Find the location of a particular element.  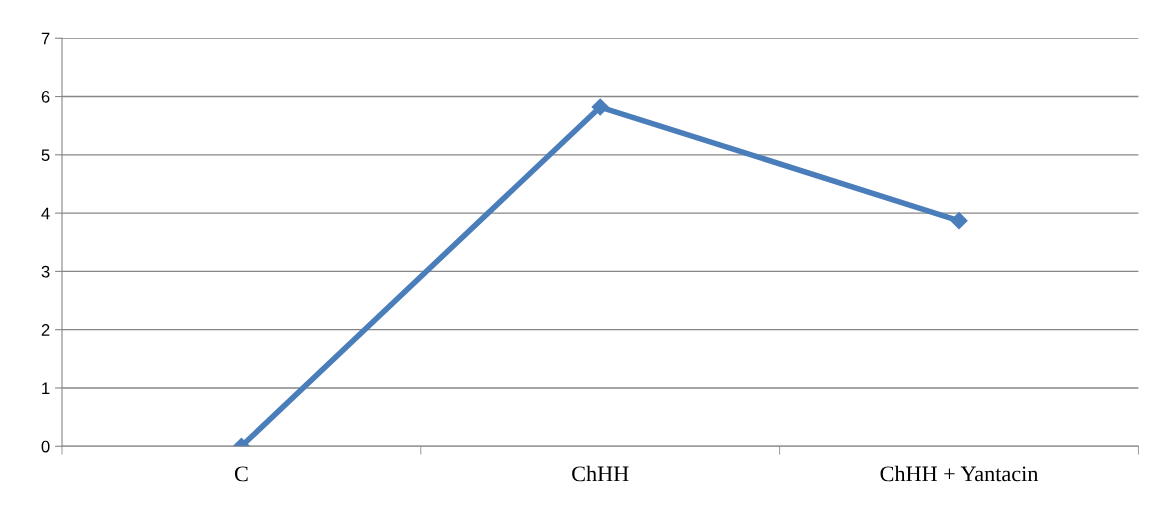

y-tick-label: 4 is located at coordinates (45, 213).